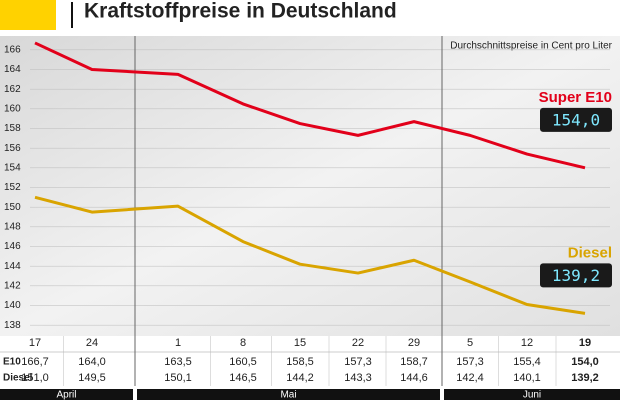 This screenshot has width=620, height=400. What do you see at coordinates (590, 252) in the screenshot?
I see `legend-label: Diesel` at bounding box center [590, 252].